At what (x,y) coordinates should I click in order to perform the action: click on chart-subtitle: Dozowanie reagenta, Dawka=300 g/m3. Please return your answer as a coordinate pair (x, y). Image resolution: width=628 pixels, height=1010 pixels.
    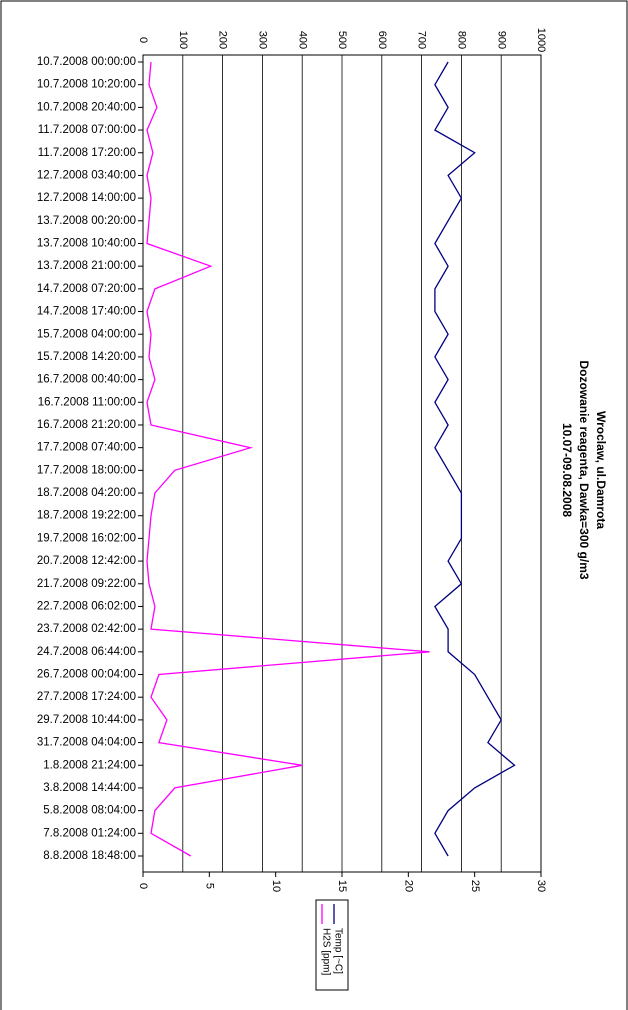
    Looking at the image, I should click on (584, 469).